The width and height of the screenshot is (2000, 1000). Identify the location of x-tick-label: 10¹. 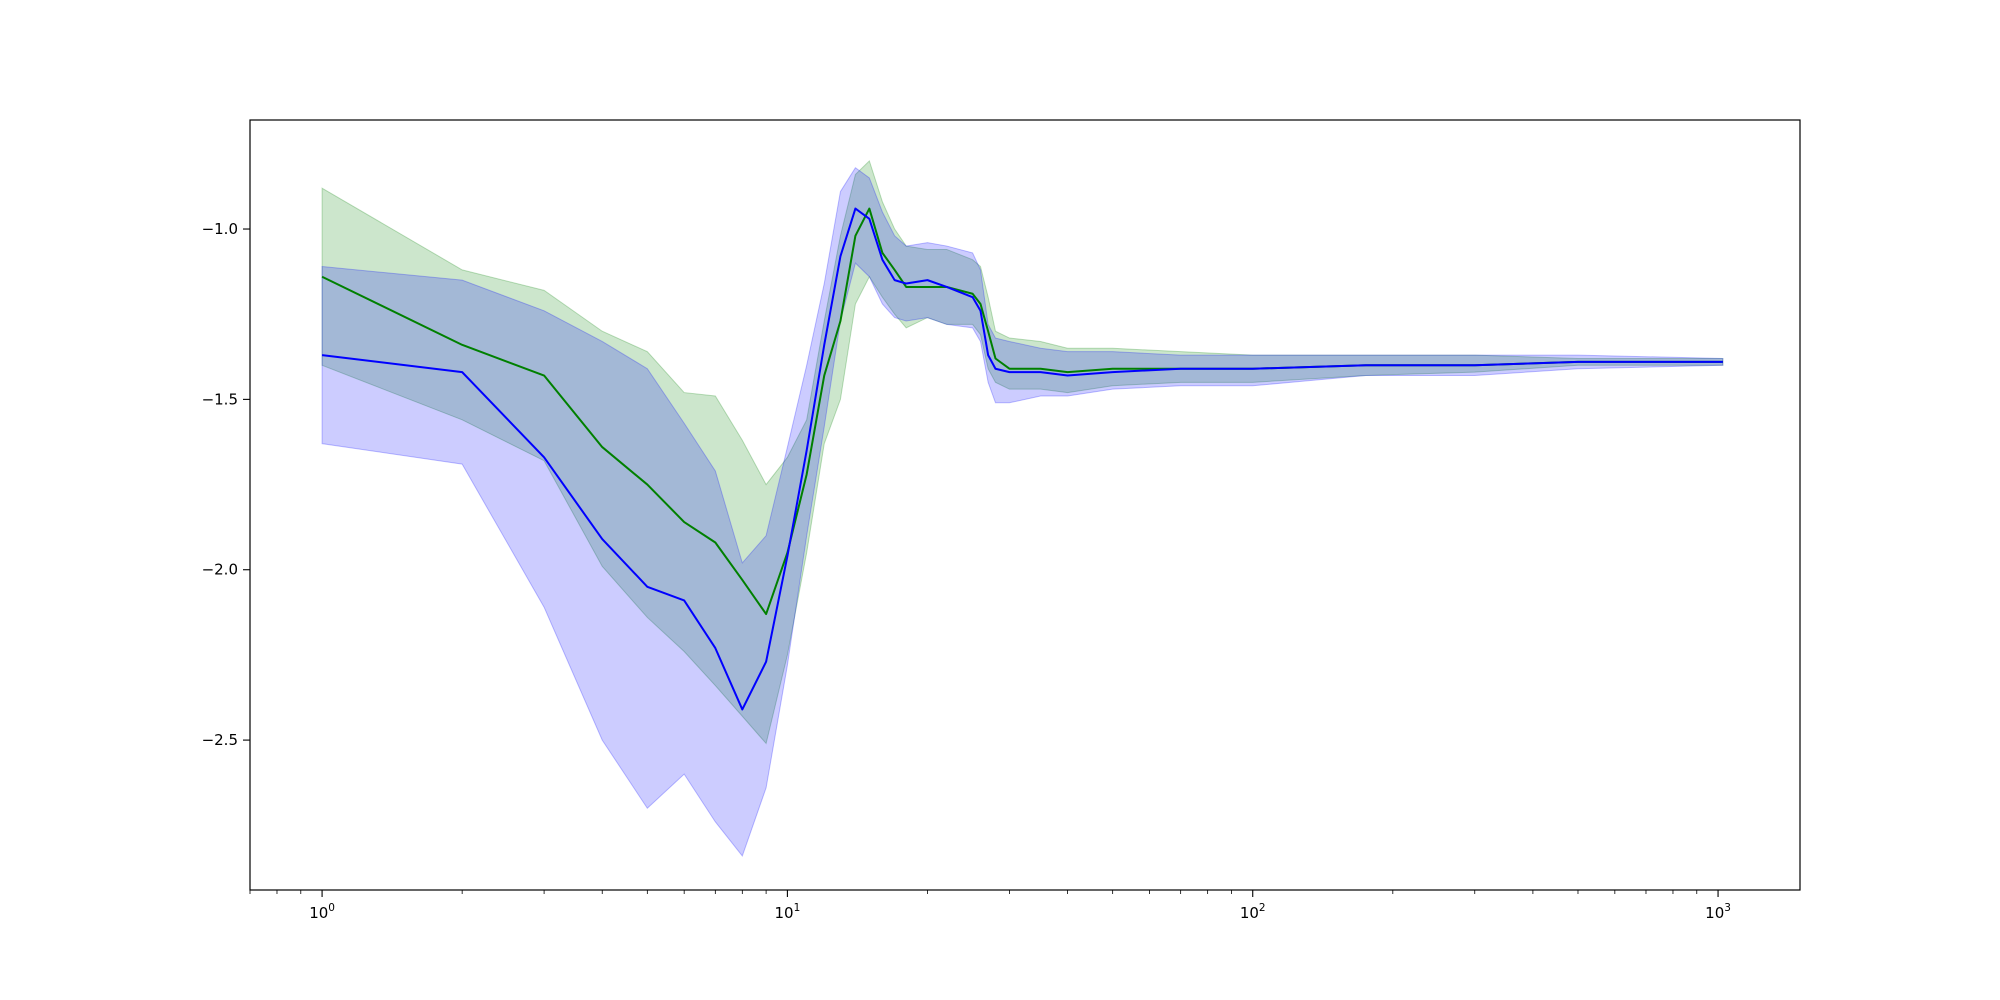
(788, 912).